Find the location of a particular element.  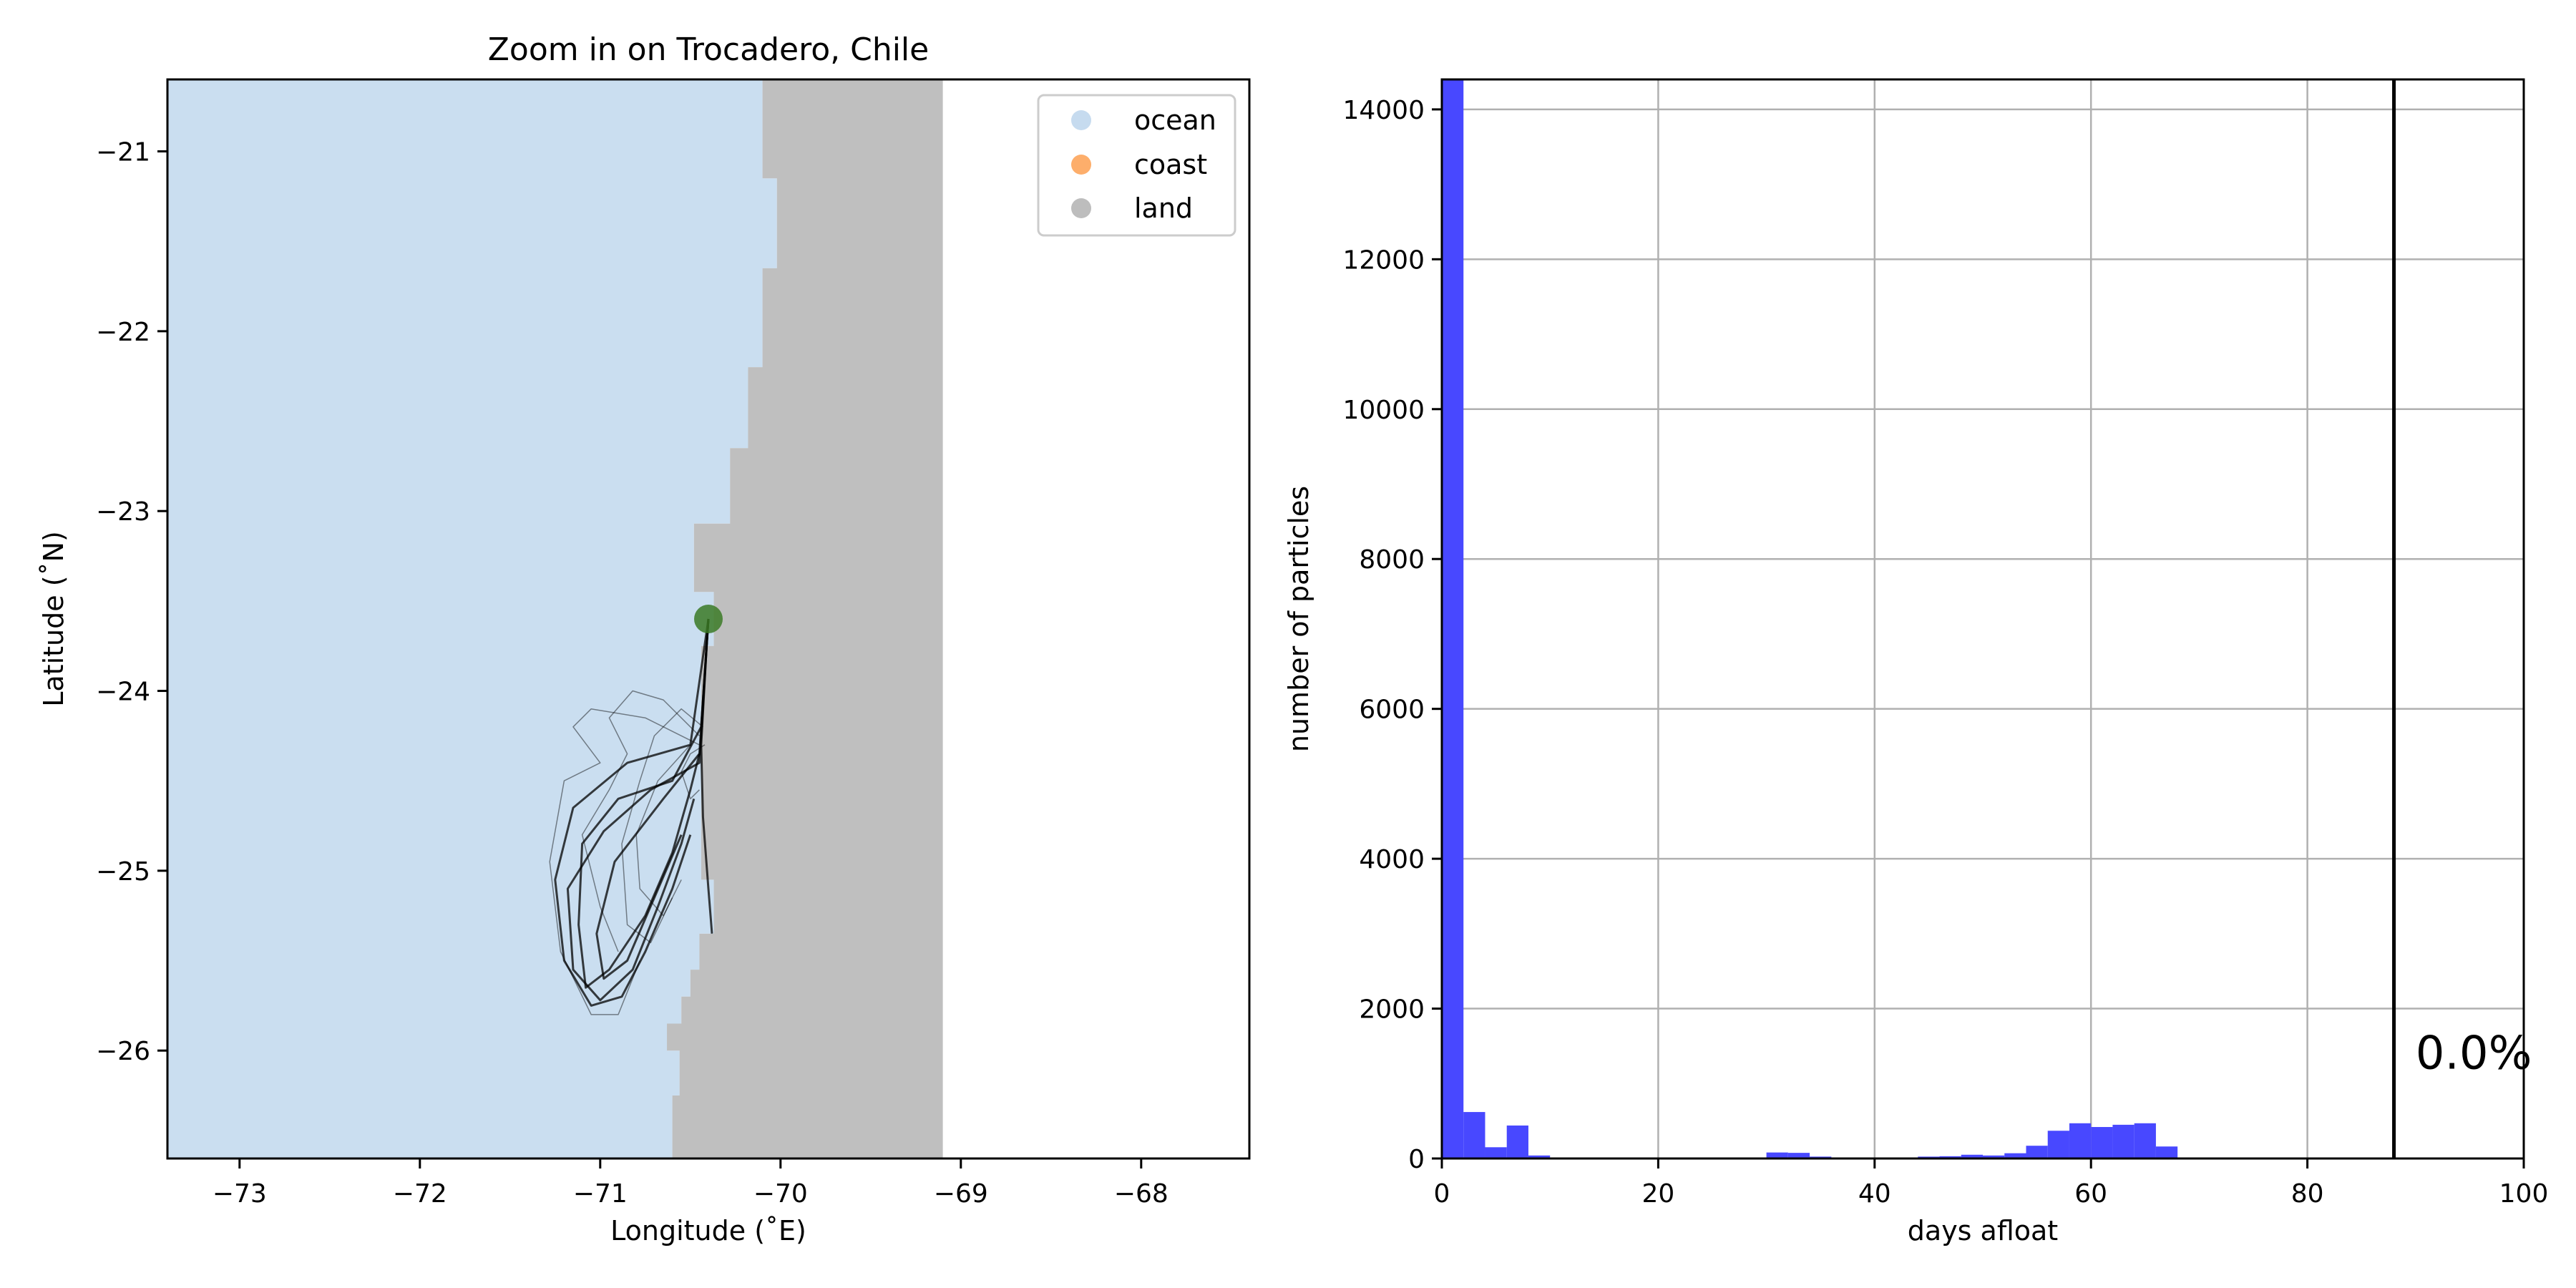

y-tick-label: 8000 is located at coordinates (1392, 560).